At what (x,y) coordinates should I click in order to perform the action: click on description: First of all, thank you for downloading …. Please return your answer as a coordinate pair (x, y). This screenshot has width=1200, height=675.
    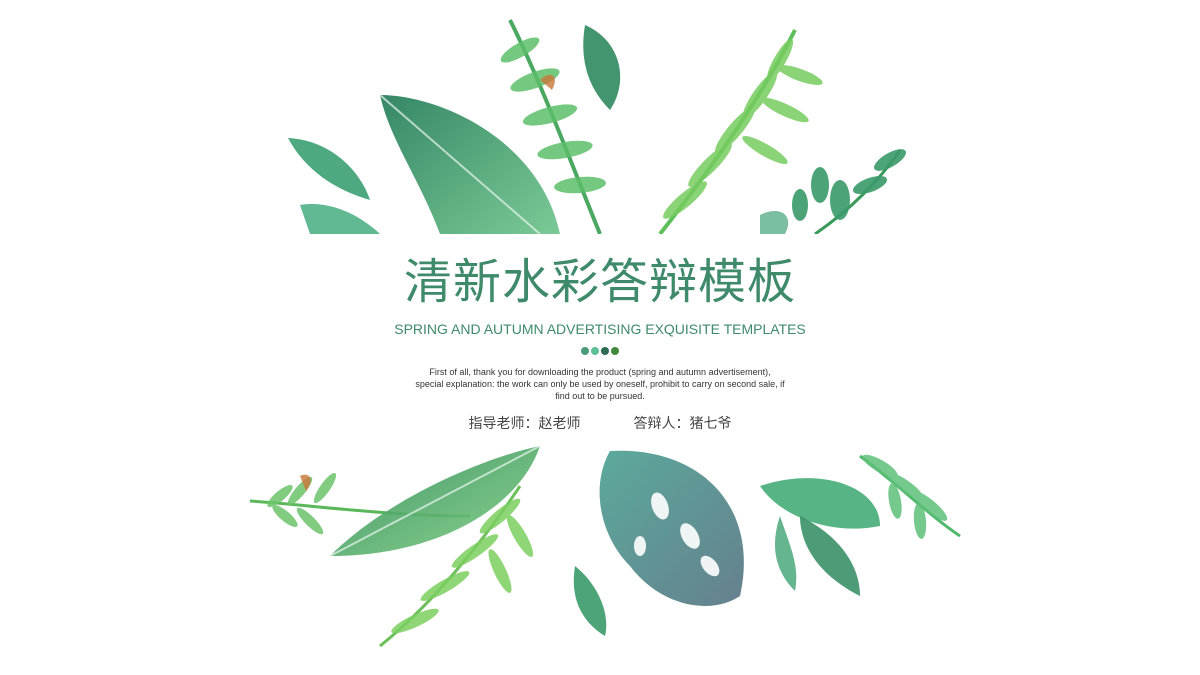
    Looking at the image, I should click on (600, 384).